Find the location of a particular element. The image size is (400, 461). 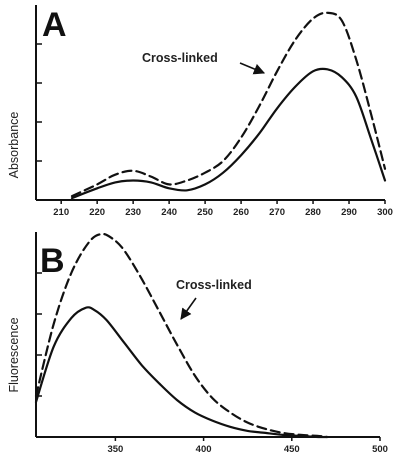

panel-a-letter: A is located at coordinates (54, 25).